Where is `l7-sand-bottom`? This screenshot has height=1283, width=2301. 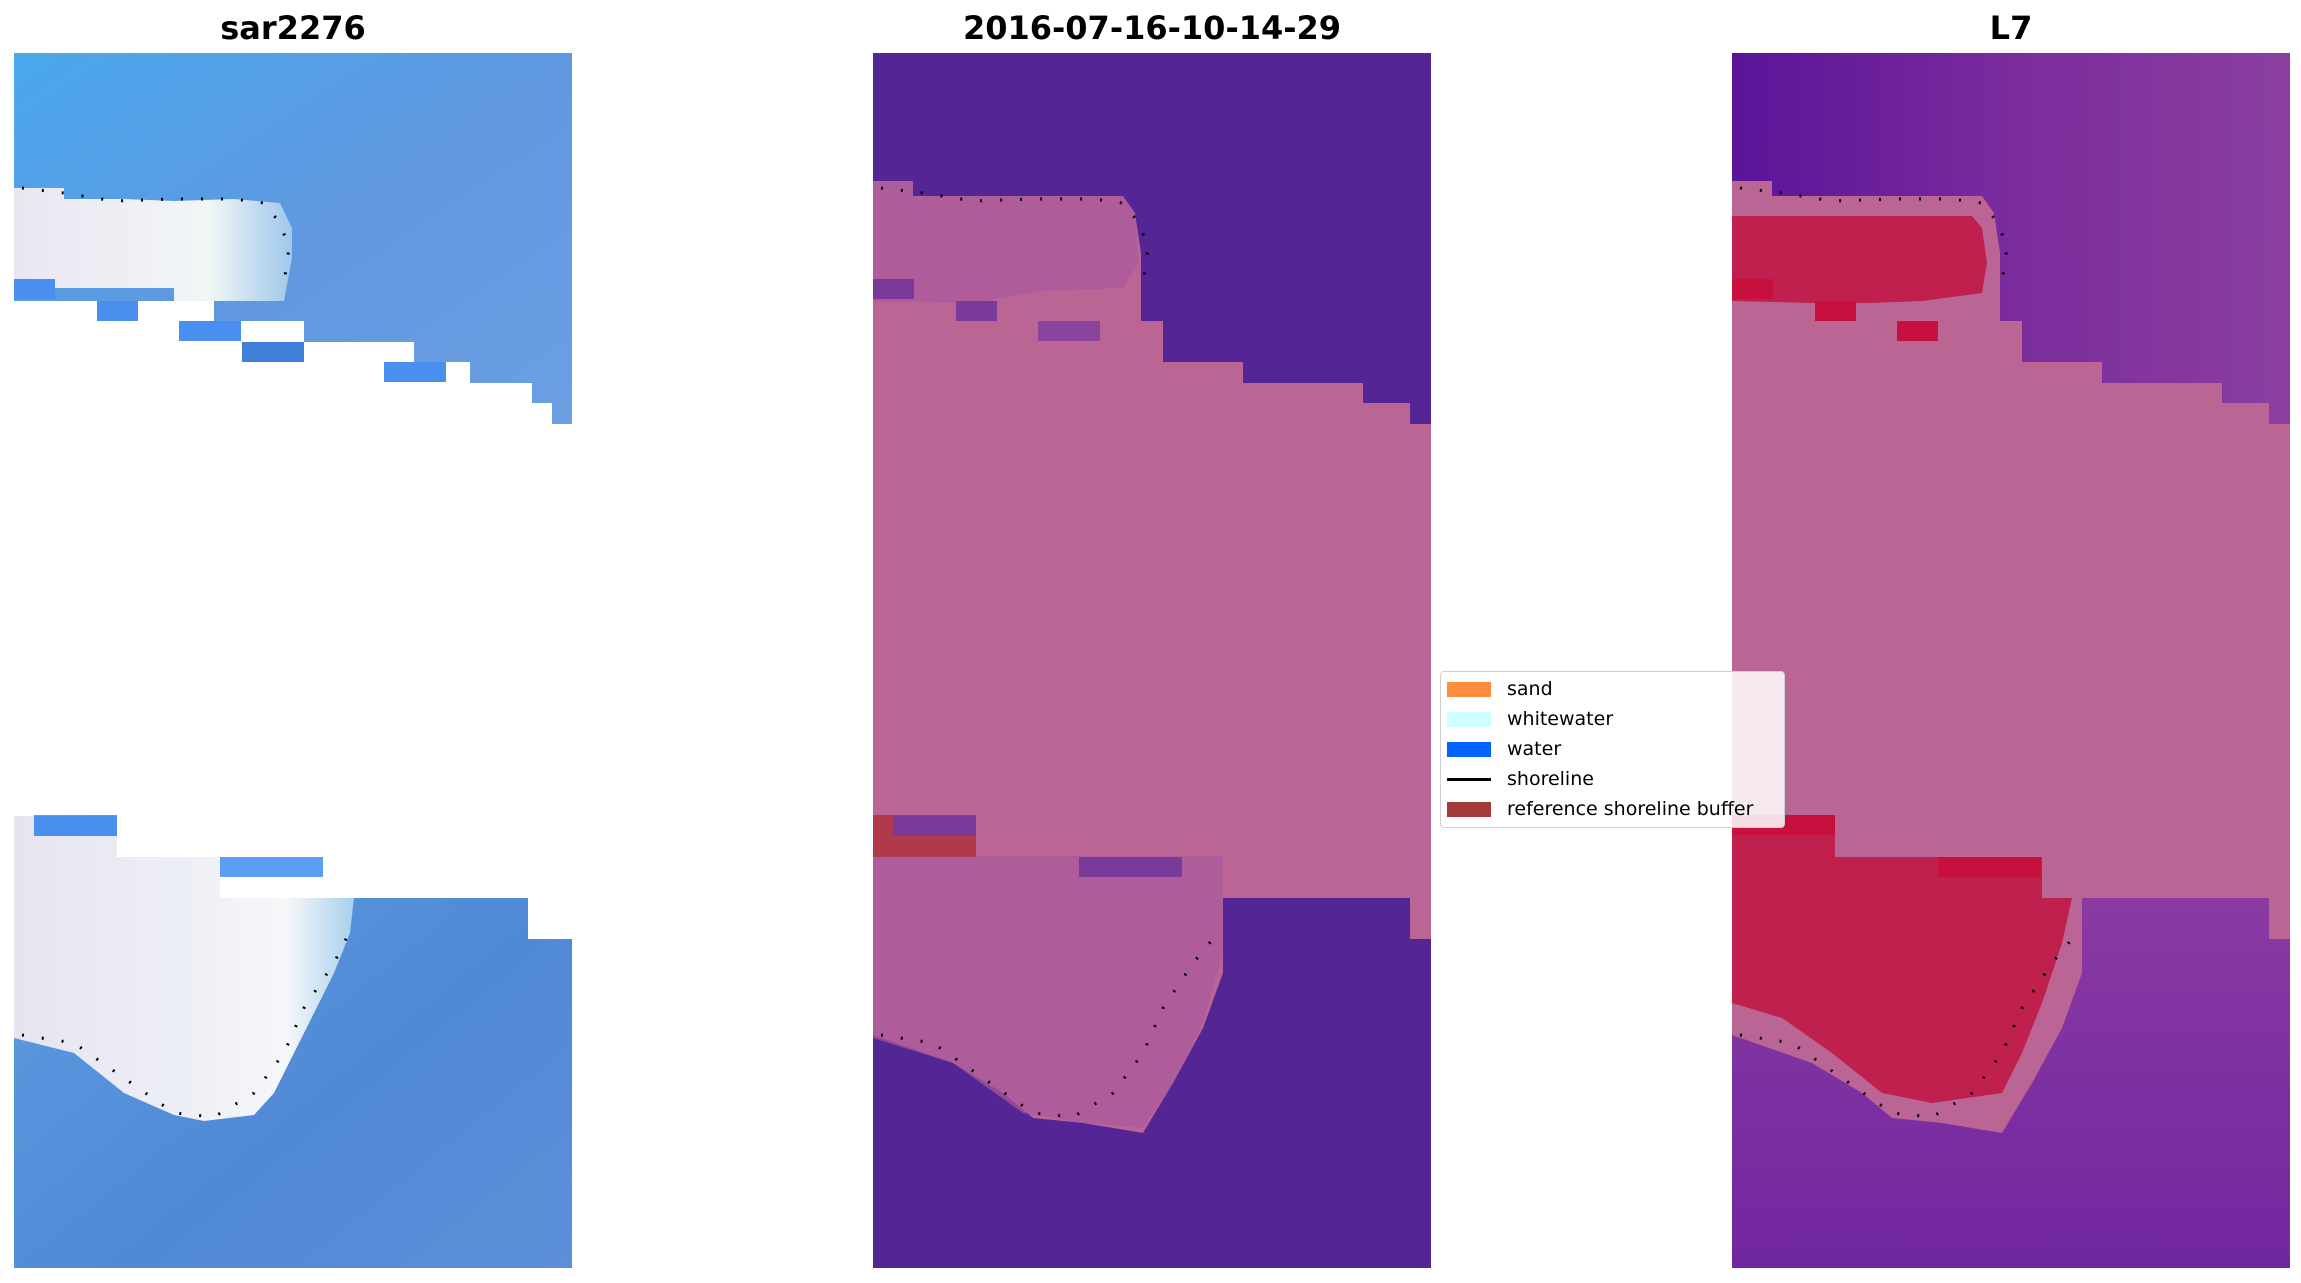
l7-sand-bottom is located at coordinates (1902, 959).